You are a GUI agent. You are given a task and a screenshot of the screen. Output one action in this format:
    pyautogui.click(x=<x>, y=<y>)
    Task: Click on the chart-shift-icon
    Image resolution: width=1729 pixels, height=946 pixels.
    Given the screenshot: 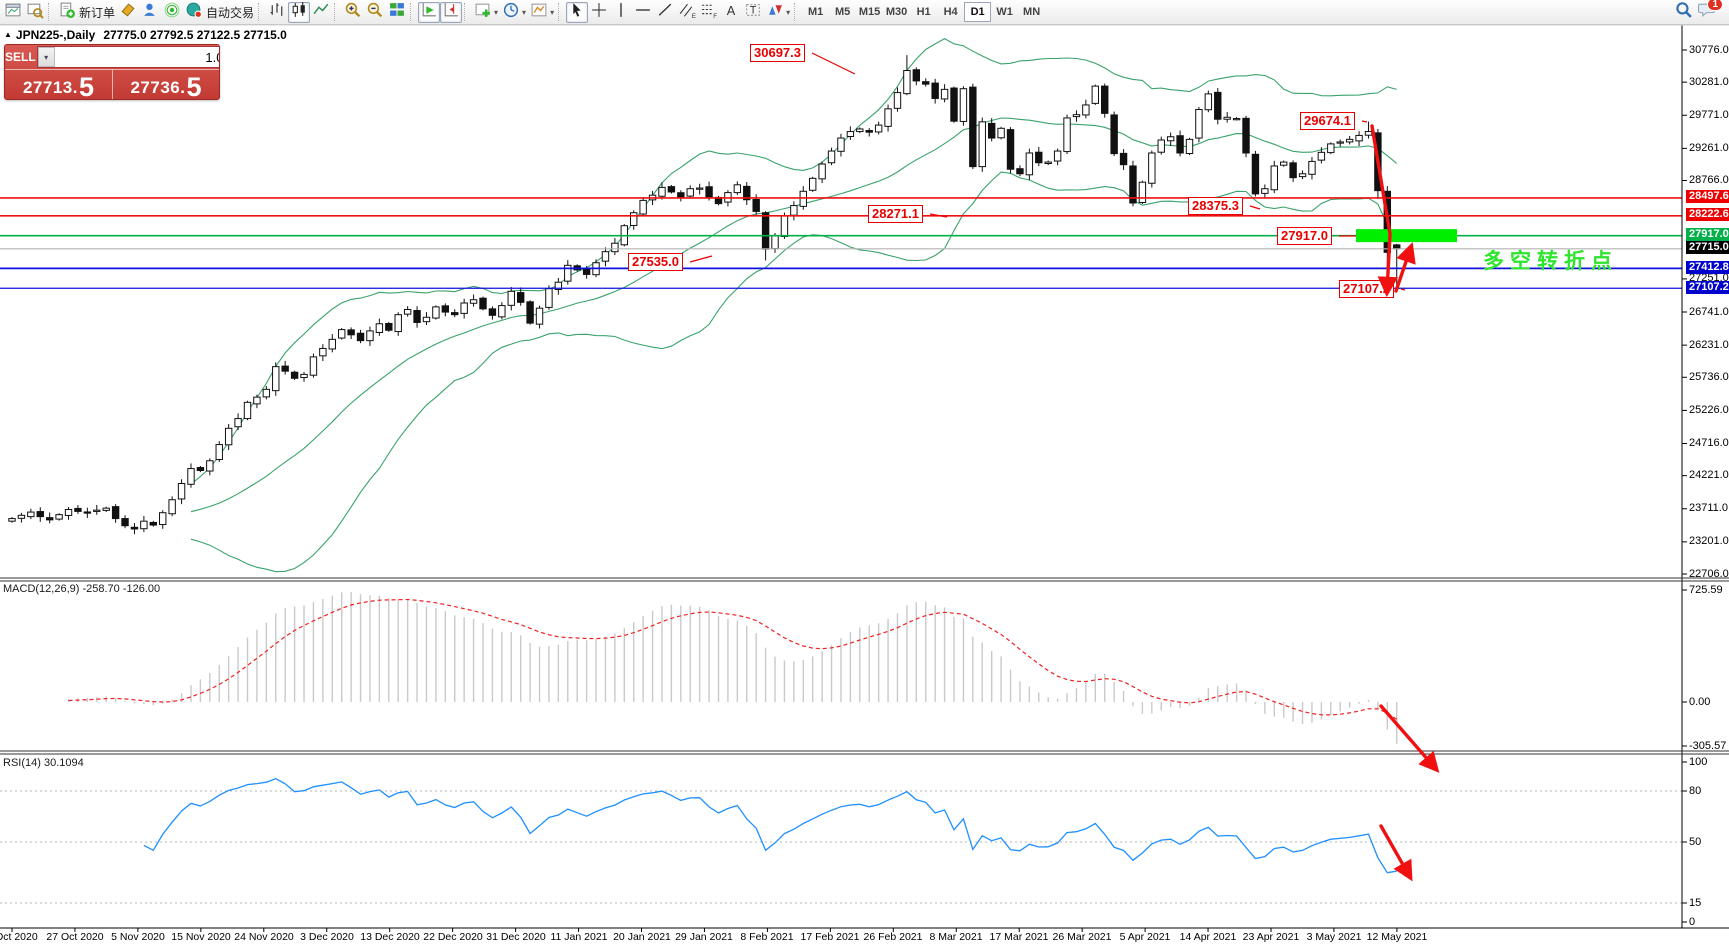 What is the action you would take?
    pyautogui.click(x=451, y=12)
    